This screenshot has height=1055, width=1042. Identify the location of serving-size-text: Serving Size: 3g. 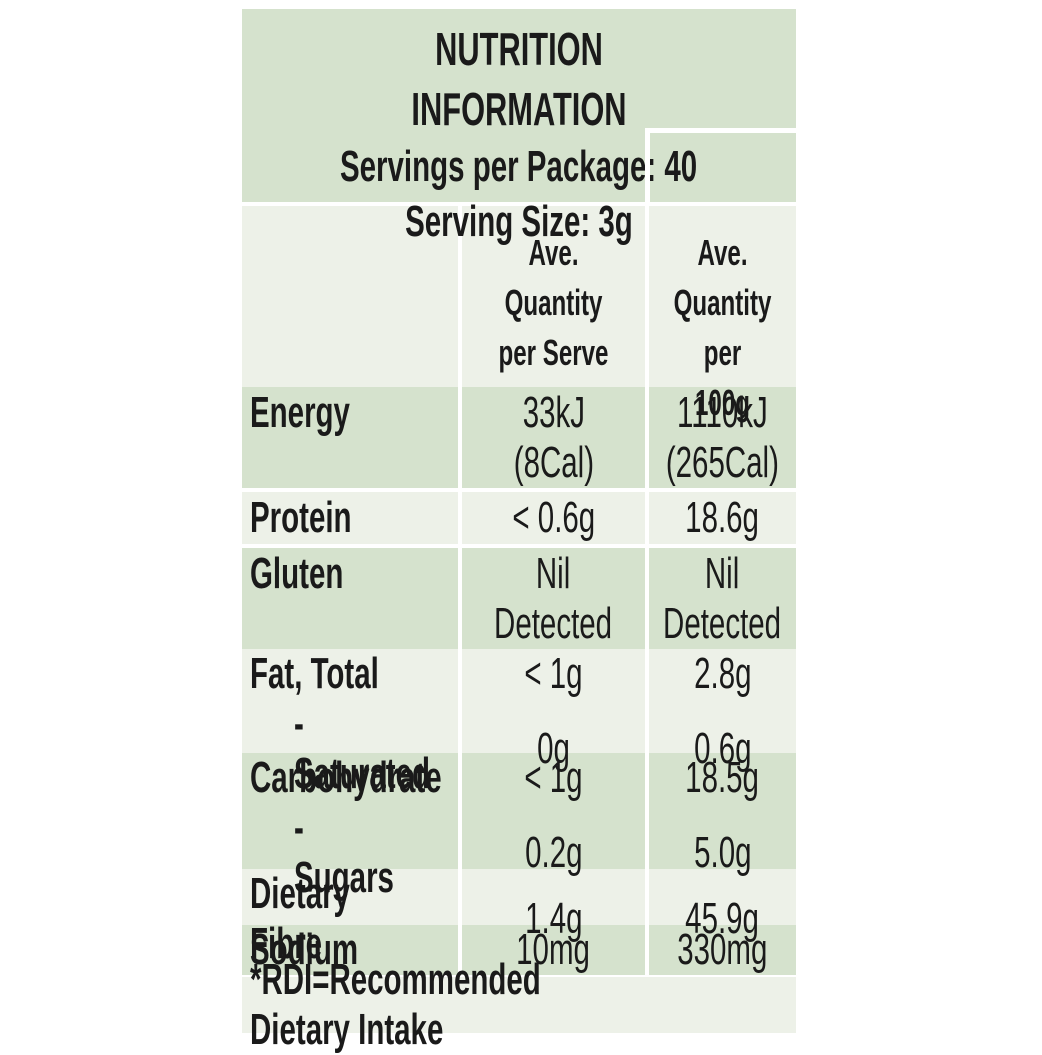
(519, 221).